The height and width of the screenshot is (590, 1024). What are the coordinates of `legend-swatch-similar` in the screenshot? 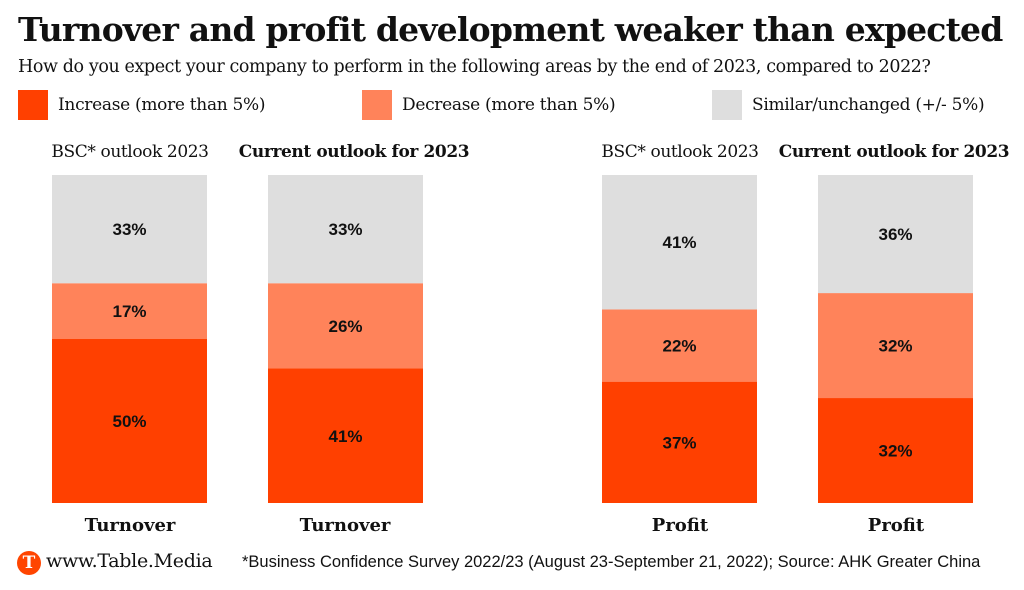 It's located at (727, 105).